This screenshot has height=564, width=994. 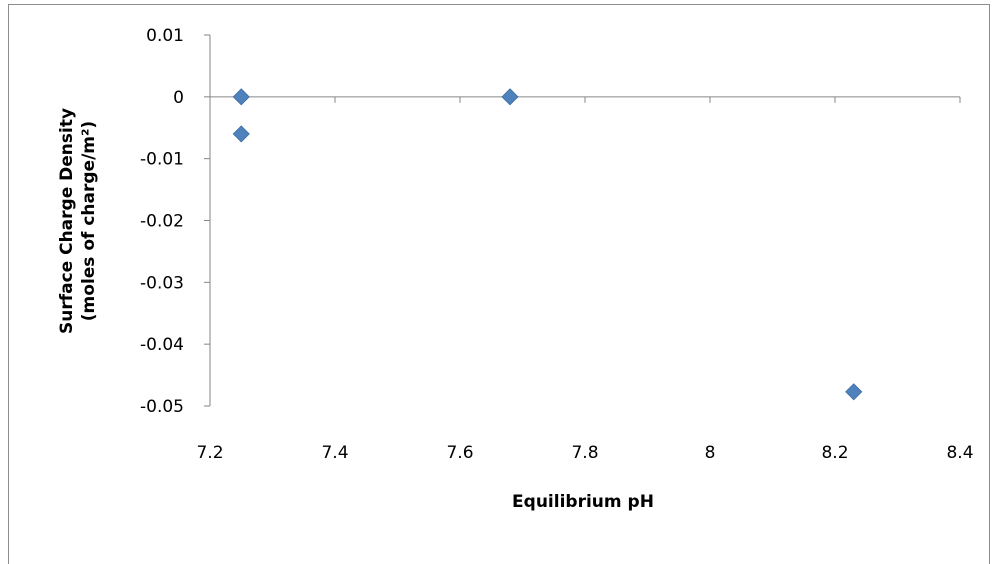 What do you see at coordinates (162, 345) in the screenshot?
I see `y-tick-label: -0.04` at bounding box center [162, 345].